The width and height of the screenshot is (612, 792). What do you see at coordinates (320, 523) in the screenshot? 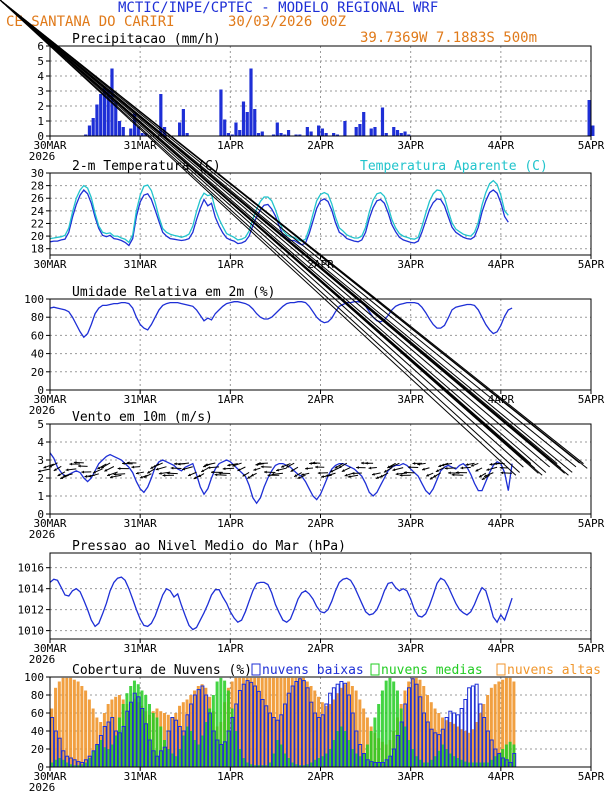
I see `x-tick-label: 2APR` at bounding box center [320, 523].